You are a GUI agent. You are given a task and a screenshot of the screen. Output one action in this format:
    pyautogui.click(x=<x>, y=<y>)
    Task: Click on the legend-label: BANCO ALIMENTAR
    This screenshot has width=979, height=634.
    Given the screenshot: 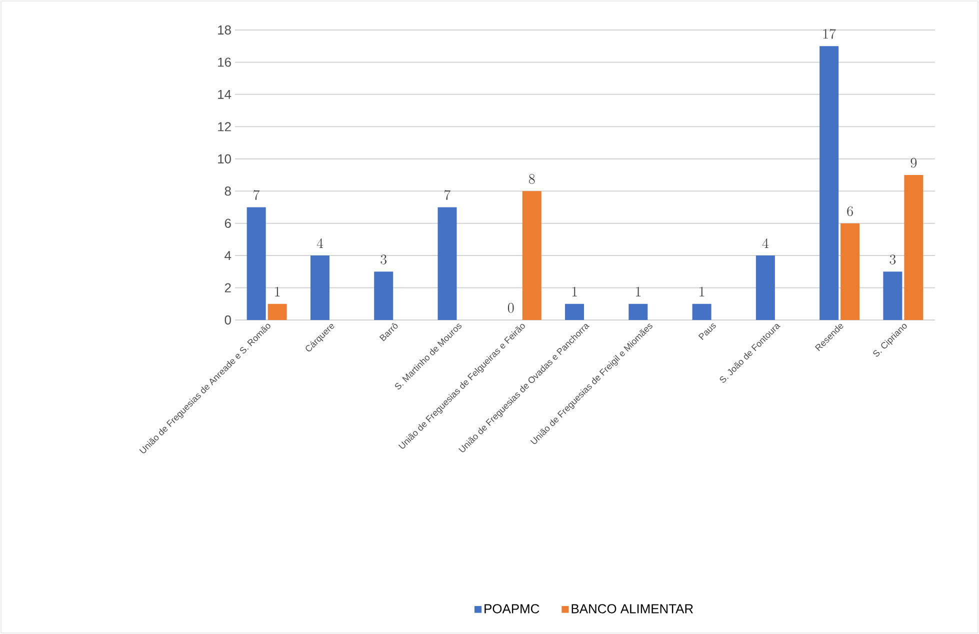 What is the action you would take?
    pyautogui.click(x=632, y=609)
    